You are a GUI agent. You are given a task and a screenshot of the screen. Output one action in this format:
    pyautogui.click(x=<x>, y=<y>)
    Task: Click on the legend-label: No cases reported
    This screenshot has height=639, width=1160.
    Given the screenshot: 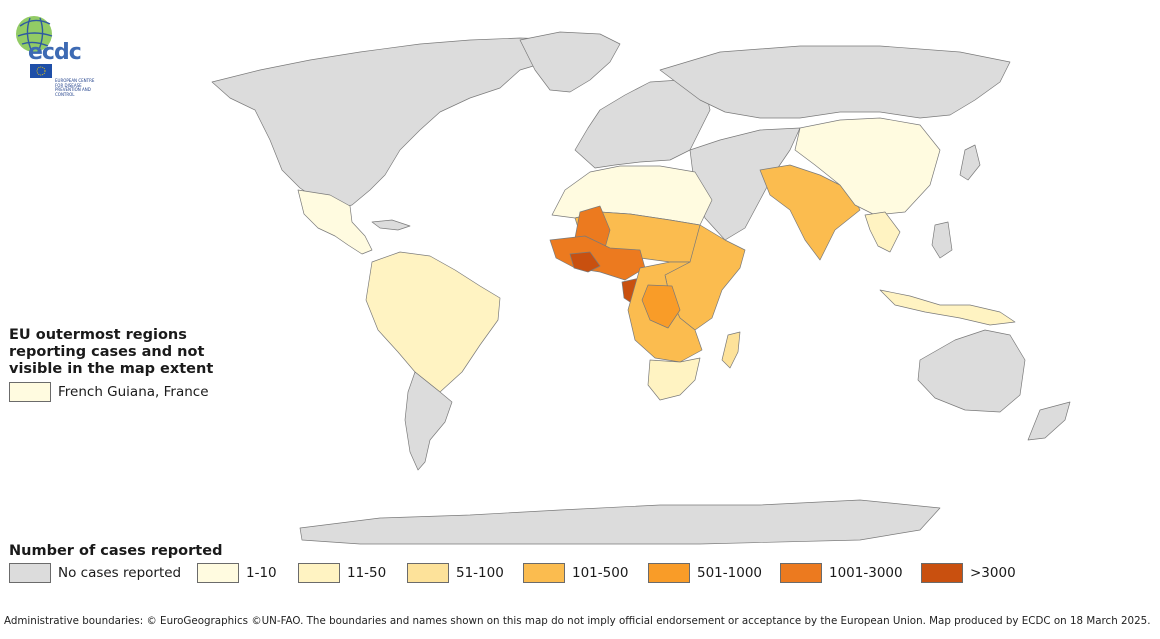 What is the action you would take?
    pyautogui.click(x=120, y=573)
    